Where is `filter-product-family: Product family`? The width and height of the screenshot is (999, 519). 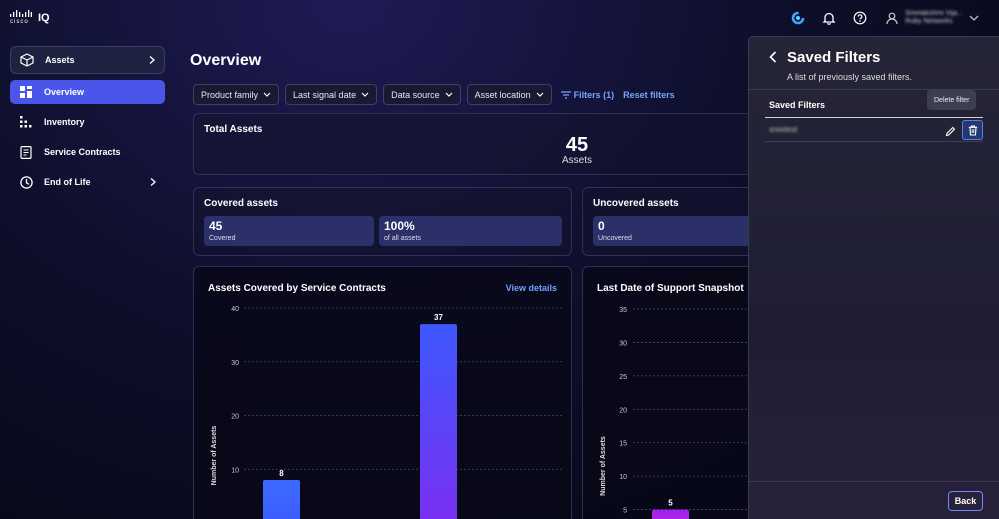 filter-product-family: Product family is located at coordinates (236, 94).